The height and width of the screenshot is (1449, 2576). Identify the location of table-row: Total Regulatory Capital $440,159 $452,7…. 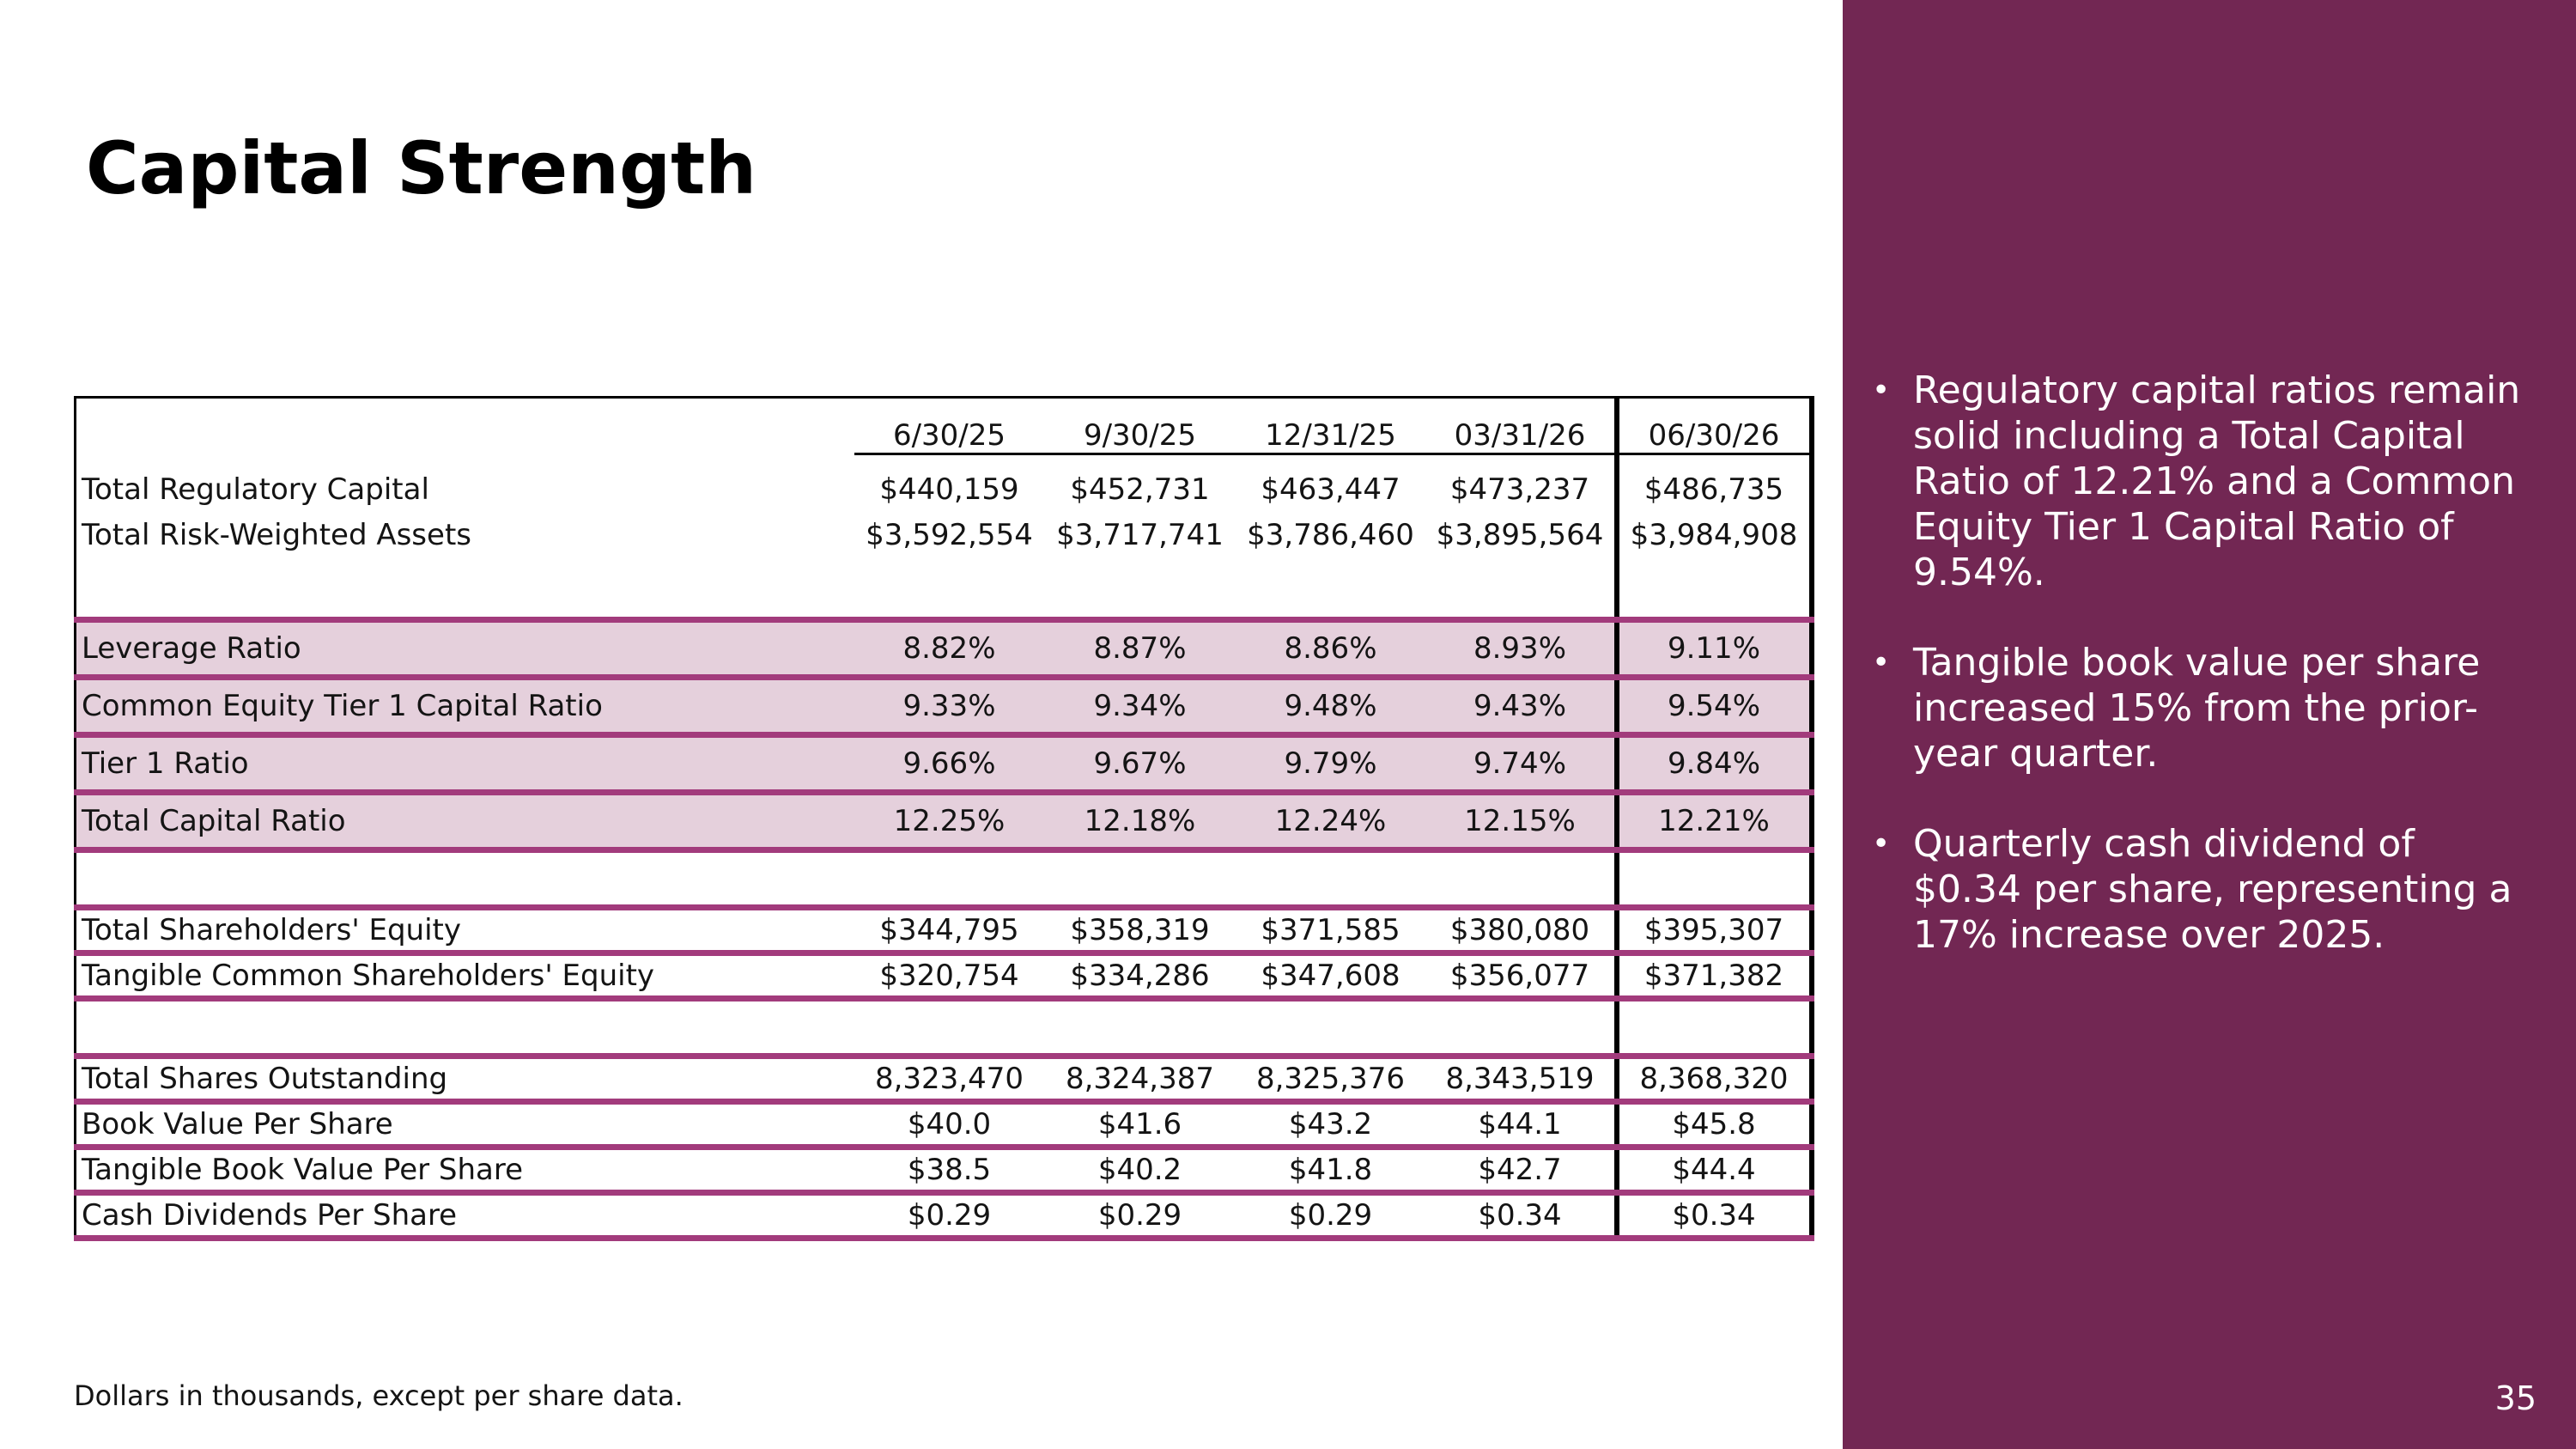
(945, 480).